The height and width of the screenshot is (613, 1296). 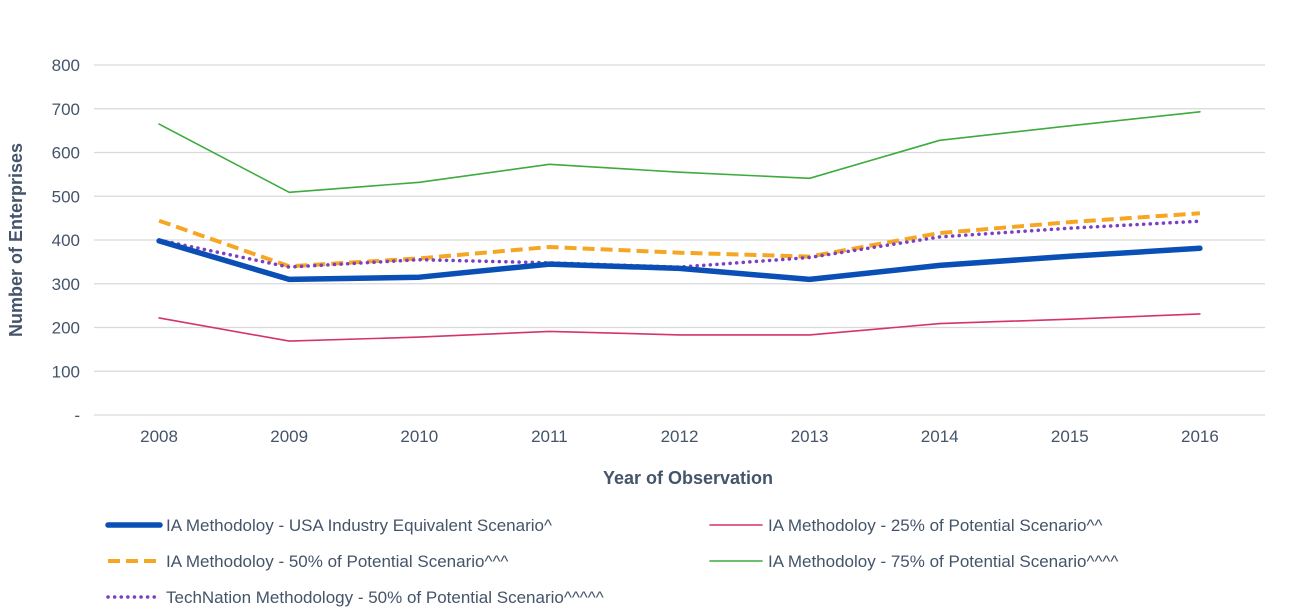 I want to click on x-tick-label: 2016, so click(x=1200, y=436).